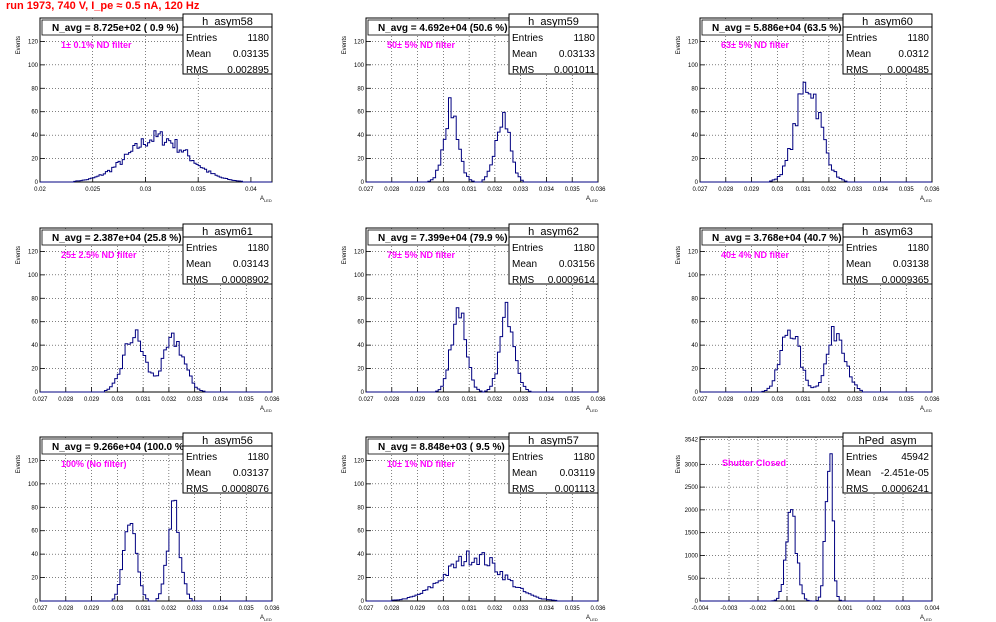 This screenshot has height=622, width=996. Describe the element at coordinates (700, 609) in the screenshot. I see `x-tick-label: -0.004` at that location.